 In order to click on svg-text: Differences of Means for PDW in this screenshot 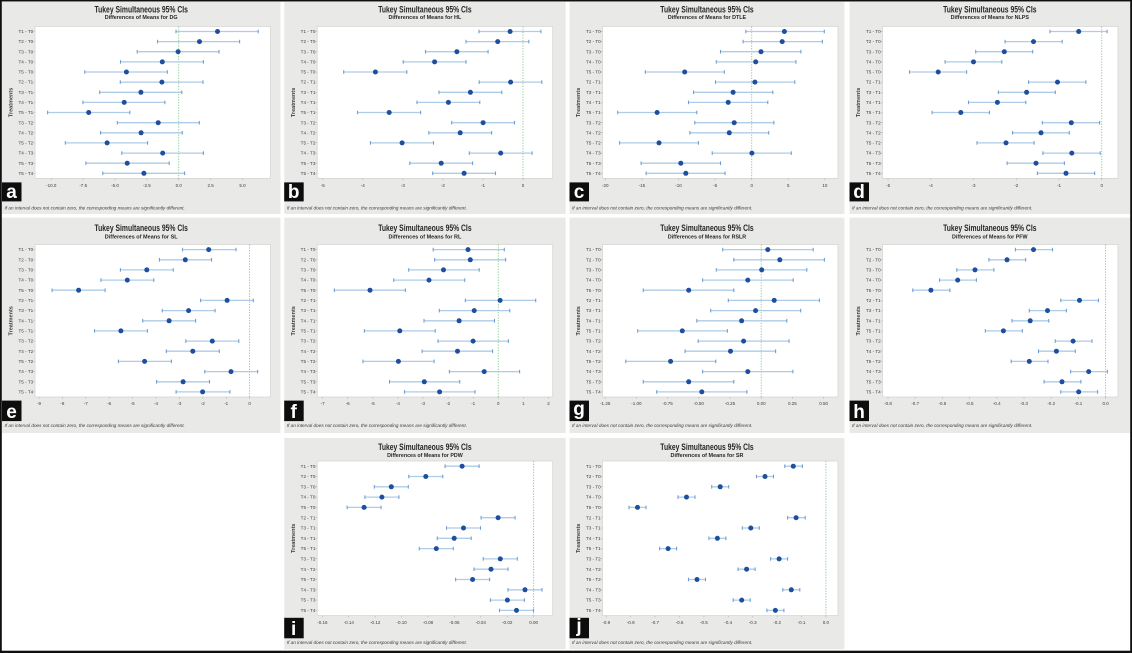, I will do `click(425, 456)`.